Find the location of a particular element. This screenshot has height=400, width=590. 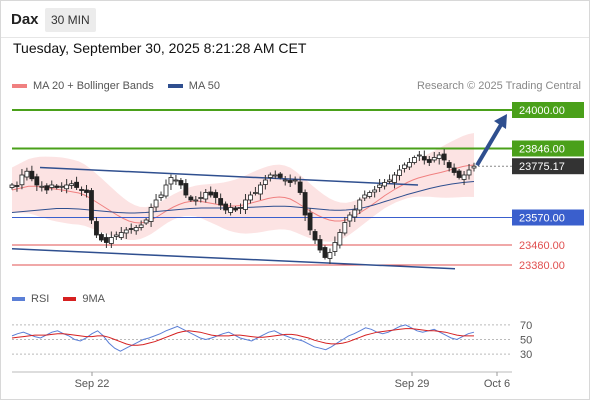

level-label-support: 23460.00 is located at coordinates (542, 246).